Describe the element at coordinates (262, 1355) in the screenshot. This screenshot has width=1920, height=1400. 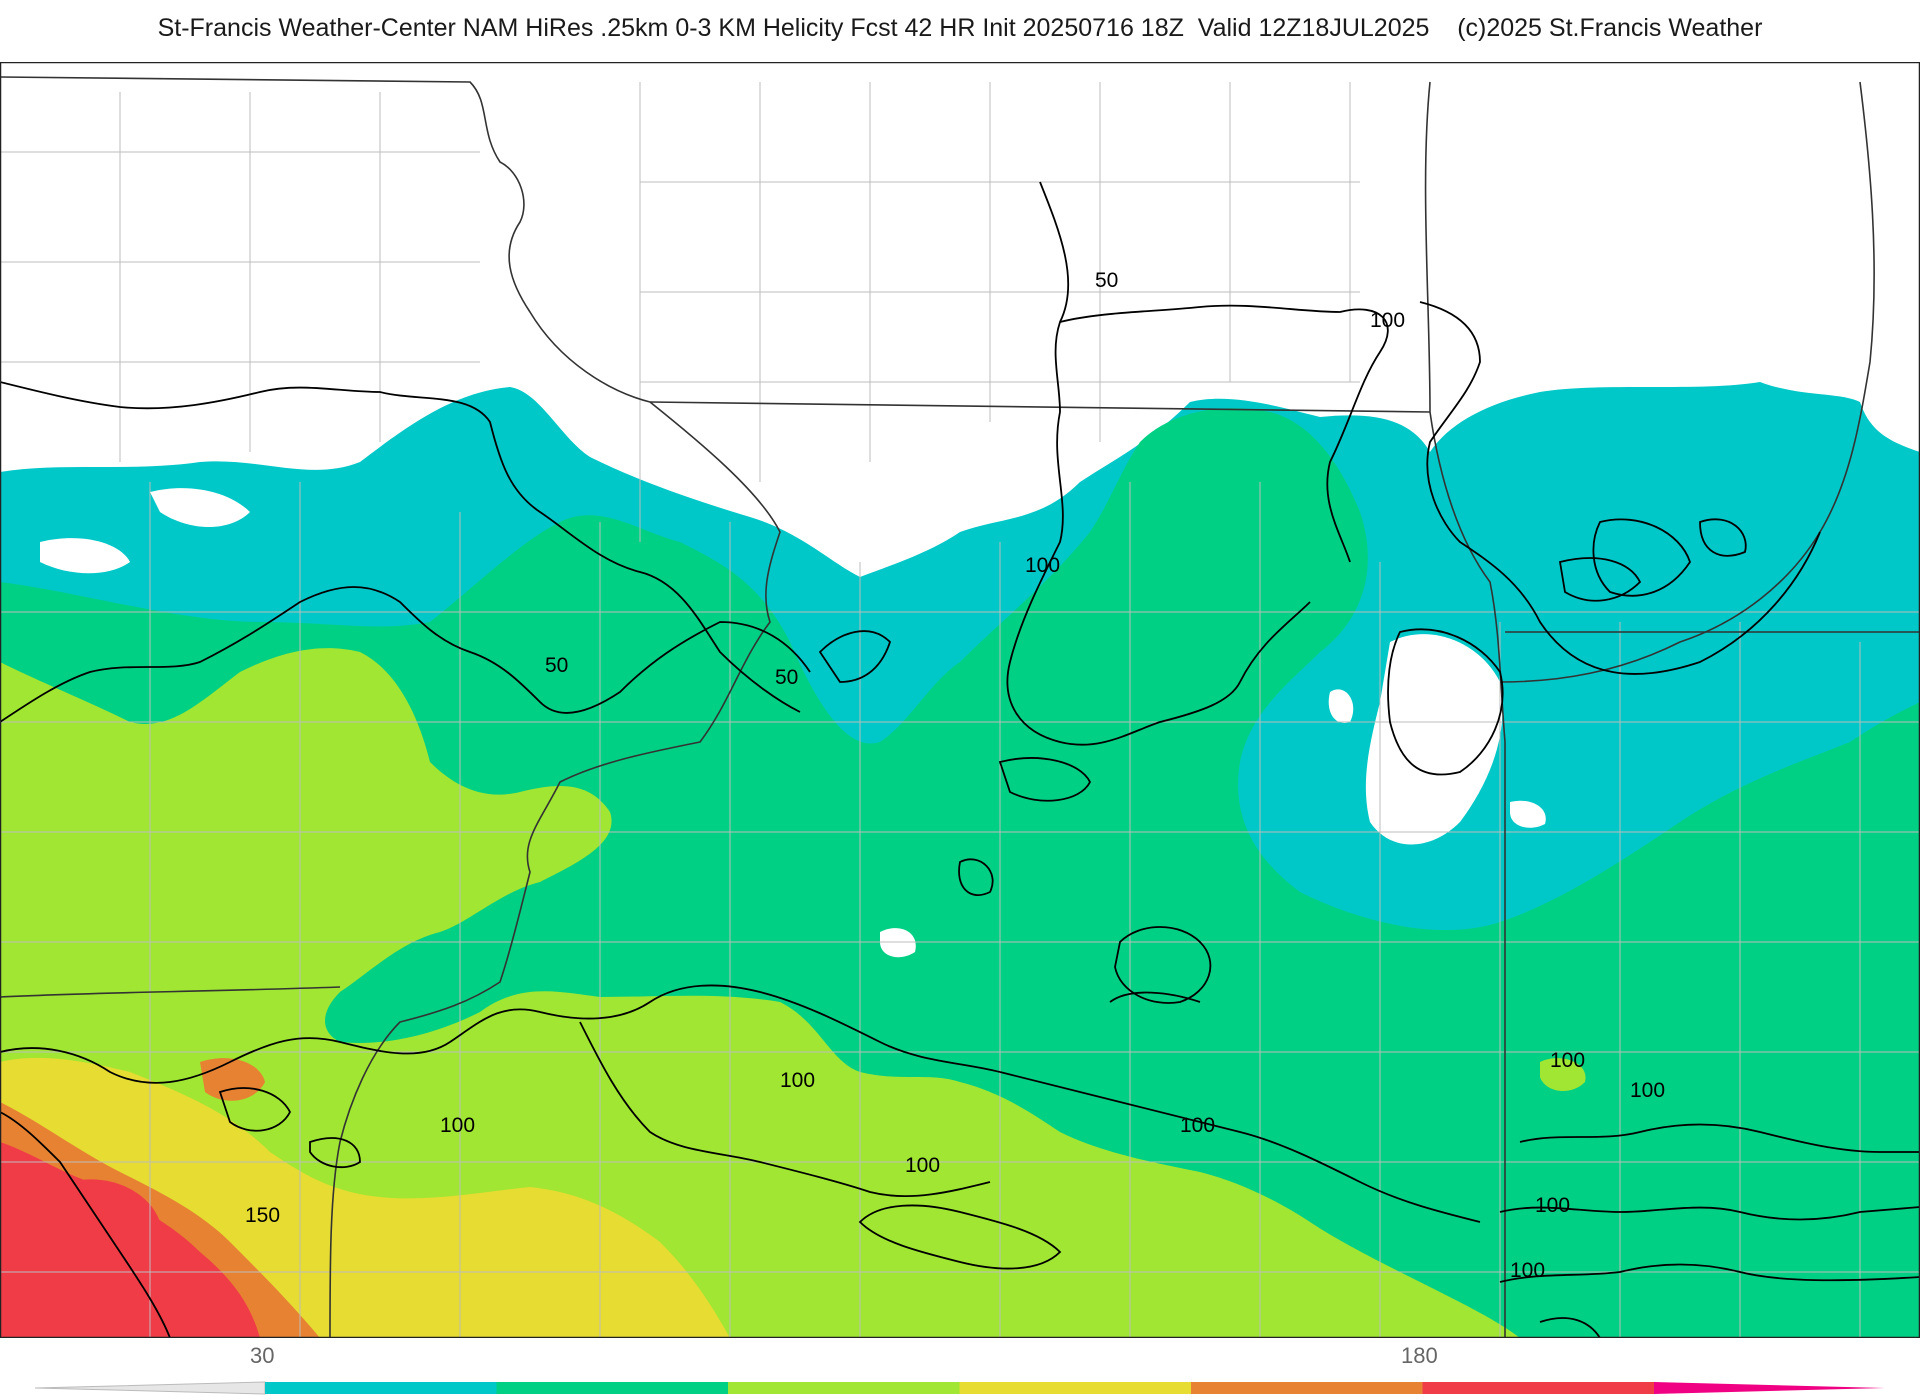
I see `colorbar-tick-label: 30` at that location.